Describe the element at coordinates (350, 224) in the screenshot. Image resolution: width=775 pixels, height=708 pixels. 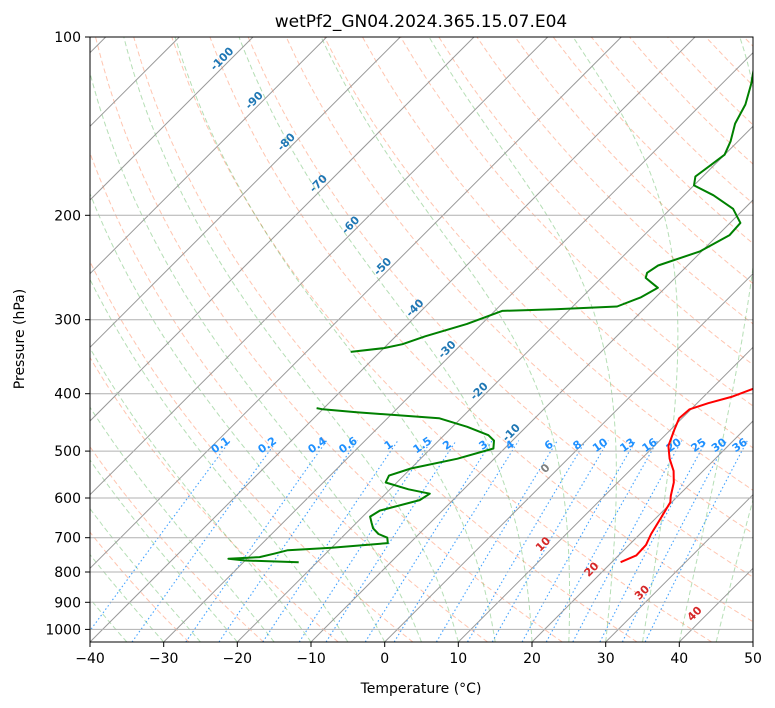
I see `isotherm-label: -60` at that location.